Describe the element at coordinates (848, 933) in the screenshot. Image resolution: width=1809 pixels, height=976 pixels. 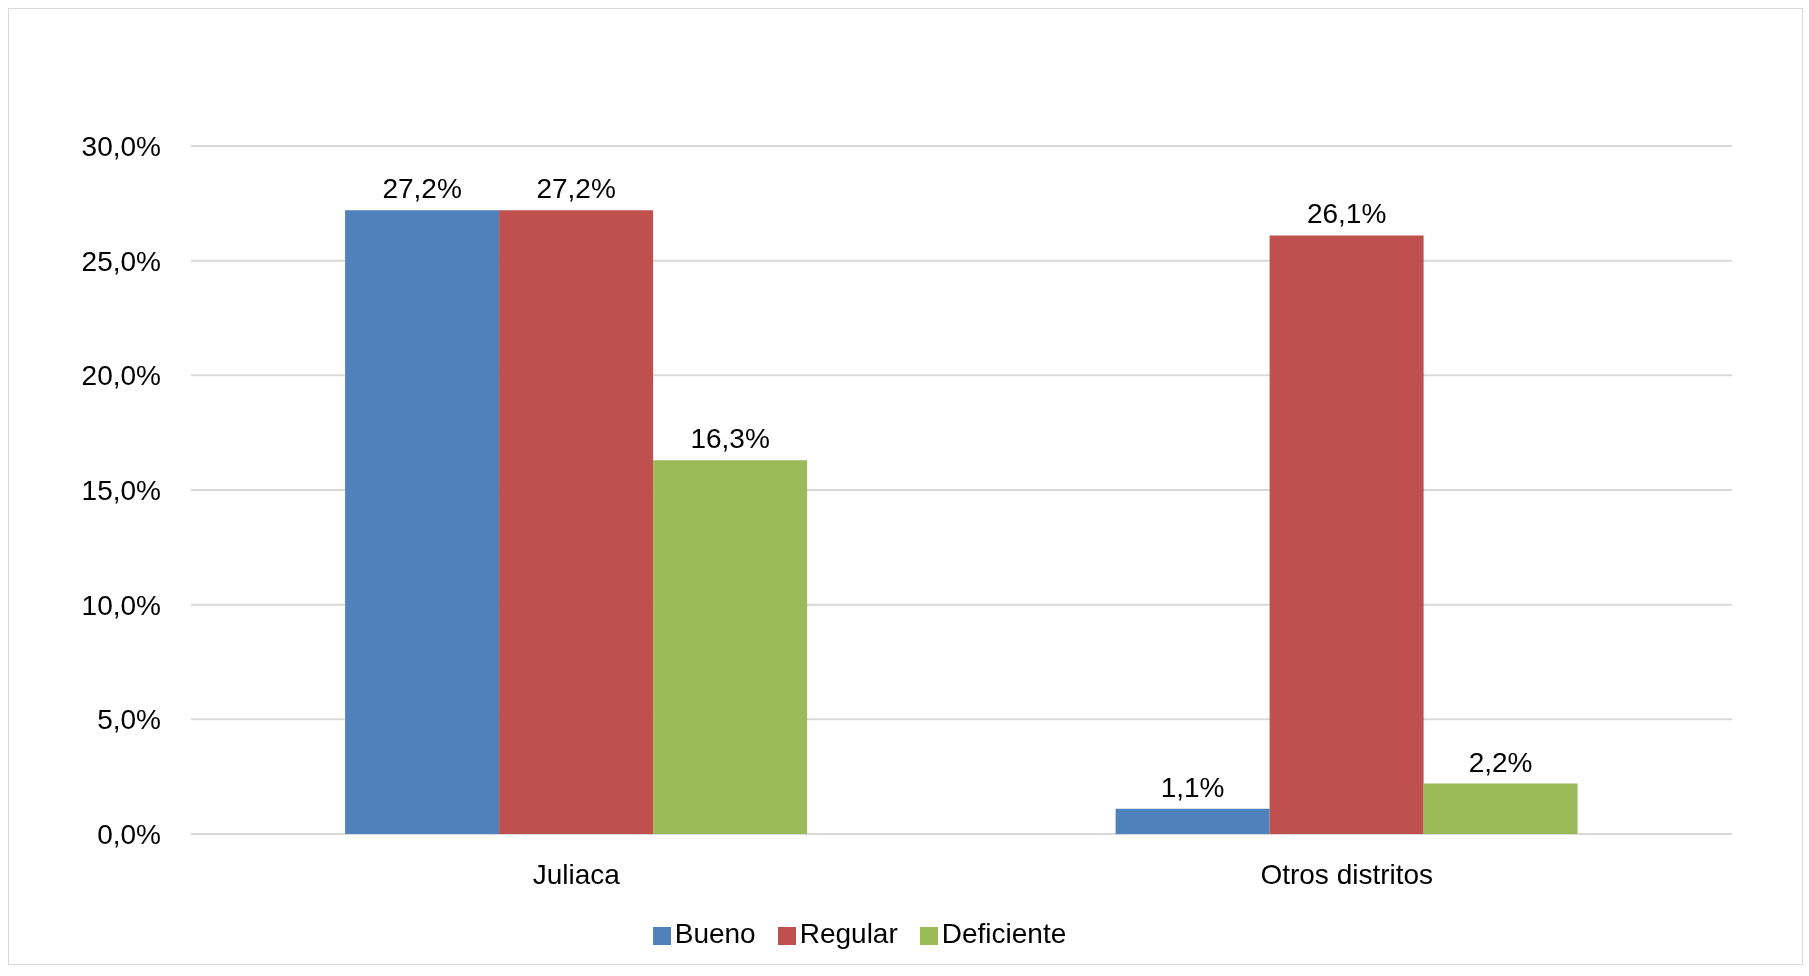
I see `legend-label: Regular` at that location.